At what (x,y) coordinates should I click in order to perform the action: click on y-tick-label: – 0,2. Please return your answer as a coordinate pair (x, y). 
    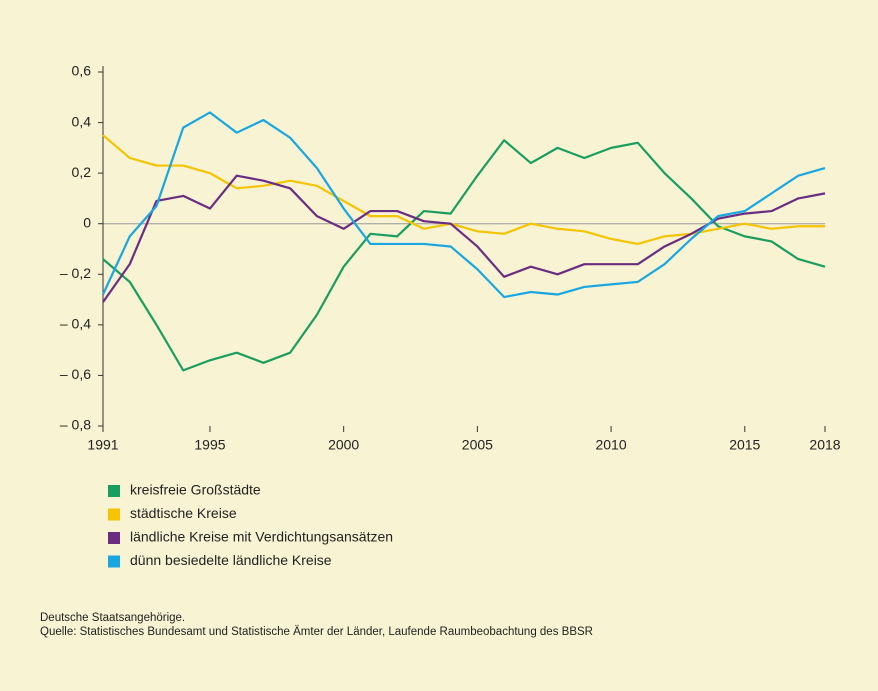
    Looking at the image, I should click on (75, 273).